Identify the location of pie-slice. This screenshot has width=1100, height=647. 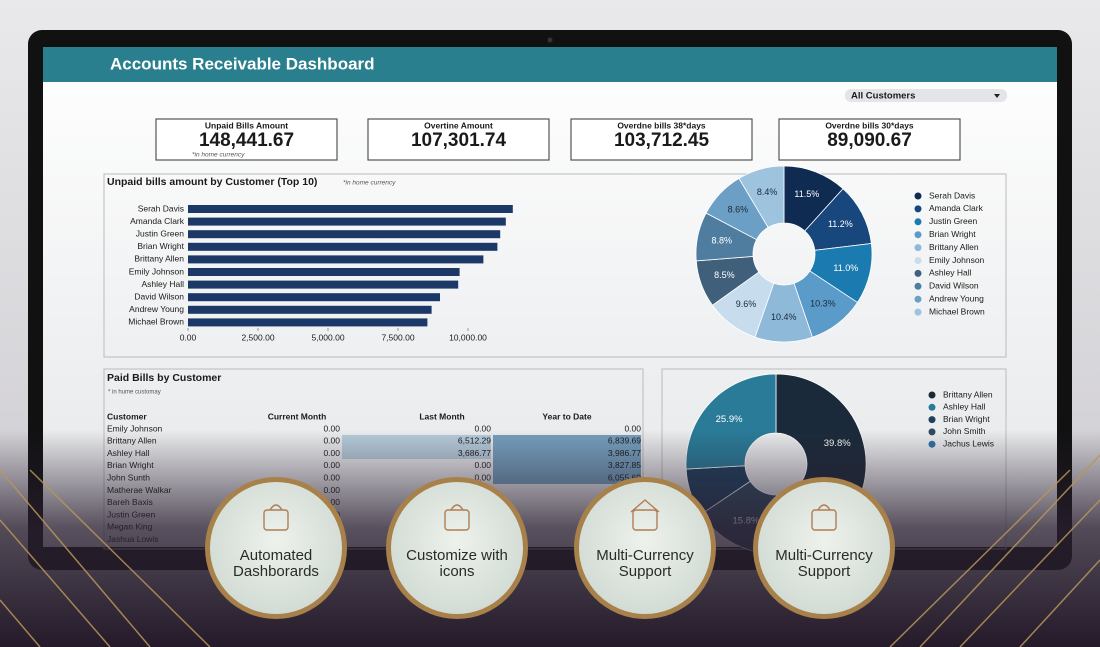
(761, 196).